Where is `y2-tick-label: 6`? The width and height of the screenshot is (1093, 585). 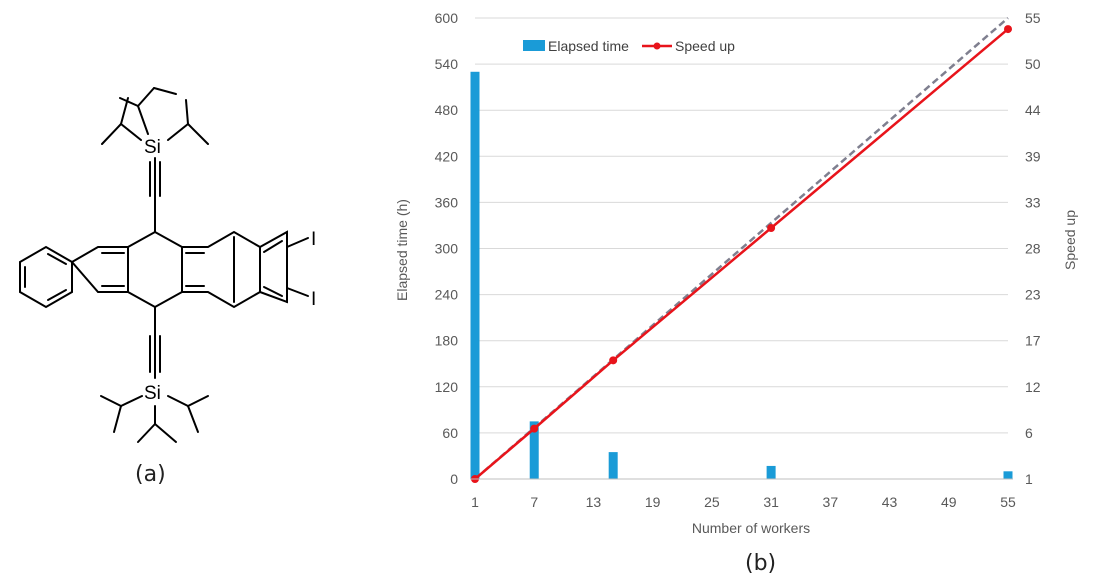
y2-tick-label: 6 is located at coordinates (1029, 433).